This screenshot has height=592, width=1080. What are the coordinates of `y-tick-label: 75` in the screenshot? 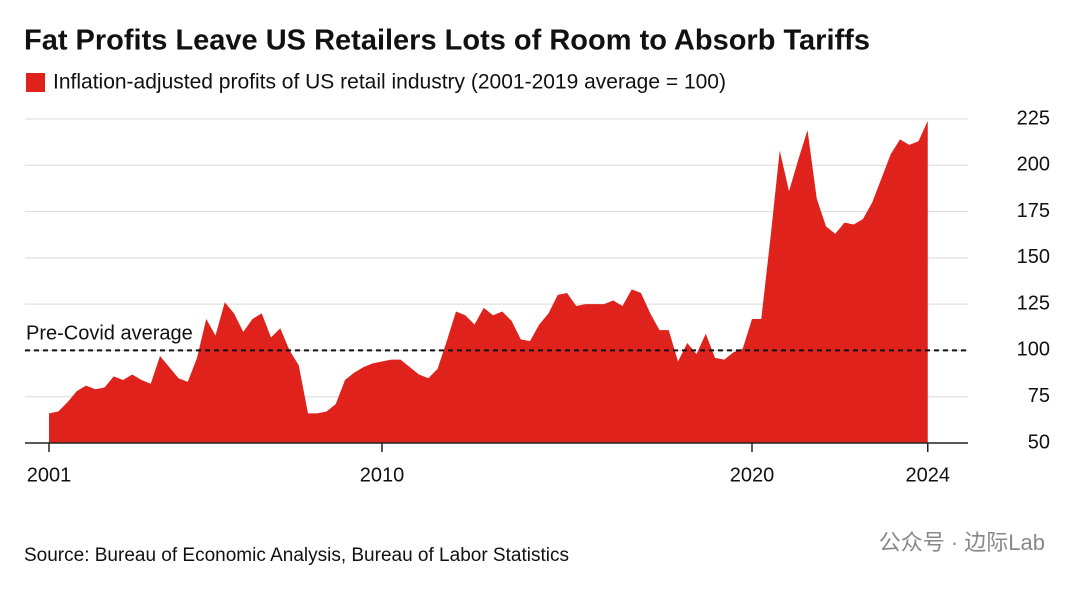 It's located at (1039, 396).